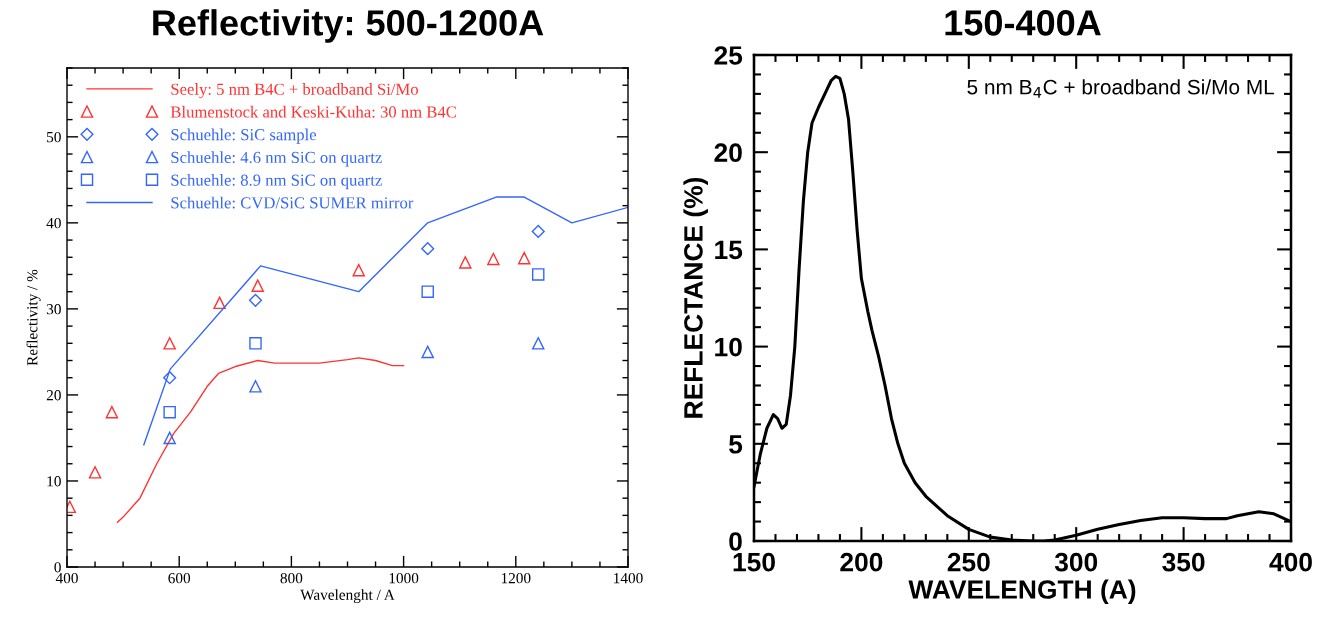 Image resolution: width=1320 pixels, height=625 pixels. What do you see at coordinates (179, 578) in the screenshot?
I see `x-tick-label: 600` at bounding box center [179, 578].